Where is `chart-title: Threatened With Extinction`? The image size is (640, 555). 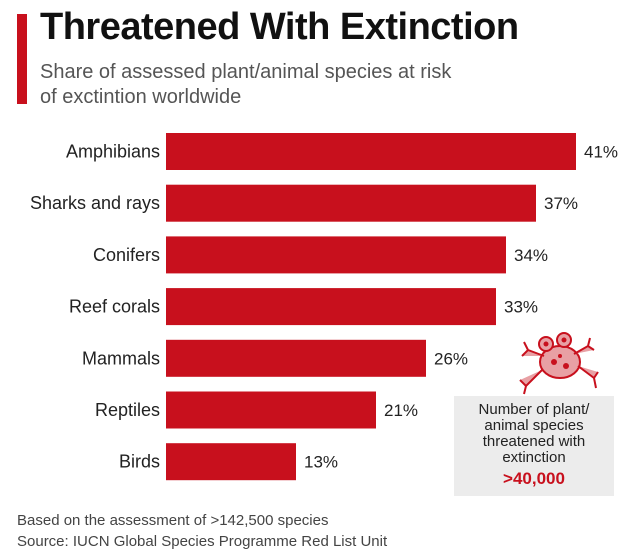
chart-title: Threatened With Extinction is located at coordinates (279, 27).